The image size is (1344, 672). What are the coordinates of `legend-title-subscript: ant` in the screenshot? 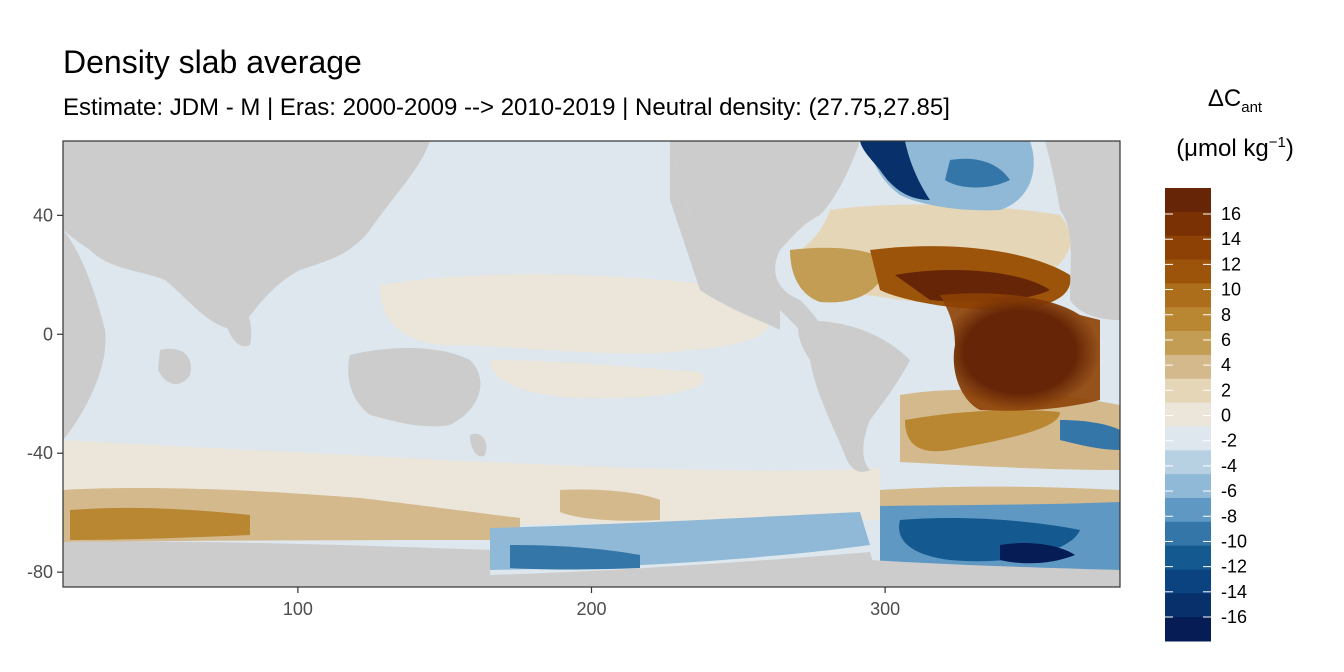 It's located at (1252, 107).